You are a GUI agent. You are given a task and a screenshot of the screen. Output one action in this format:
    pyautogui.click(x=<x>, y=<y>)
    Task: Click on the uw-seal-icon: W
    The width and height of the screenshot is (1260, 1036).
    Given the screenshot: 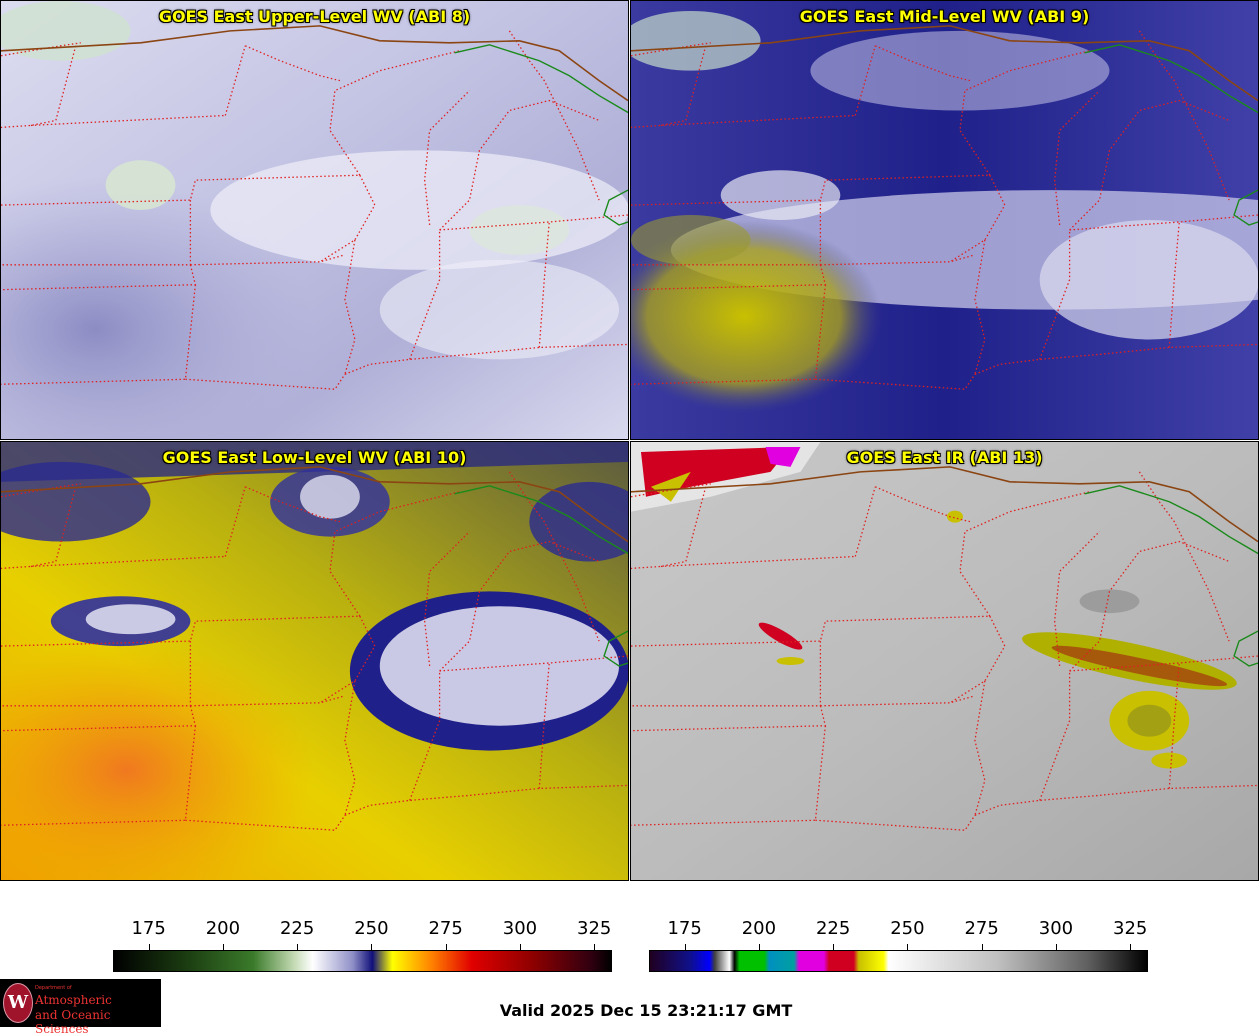 What is the action you would take?
    pyautogui.click(x=18, y=1003)
    